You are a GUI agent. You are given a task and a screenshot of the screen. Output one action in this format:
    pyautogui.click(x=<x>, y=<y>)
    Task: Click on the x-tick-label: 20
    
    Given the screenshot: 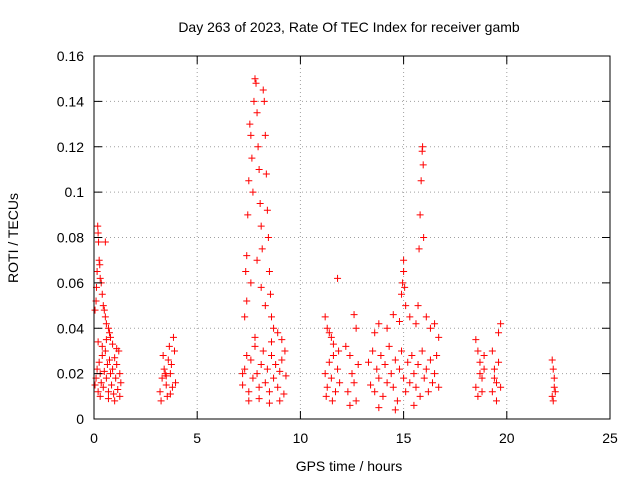 What is the action you would take?
    pyautogui.click(x=507, y=438)
    